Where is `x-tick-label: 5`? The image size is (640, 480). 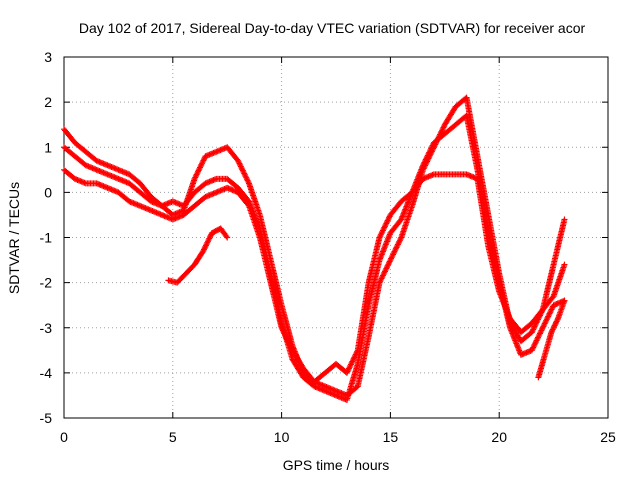
x-tick-label: 5 is located at coordinates (173, 437).